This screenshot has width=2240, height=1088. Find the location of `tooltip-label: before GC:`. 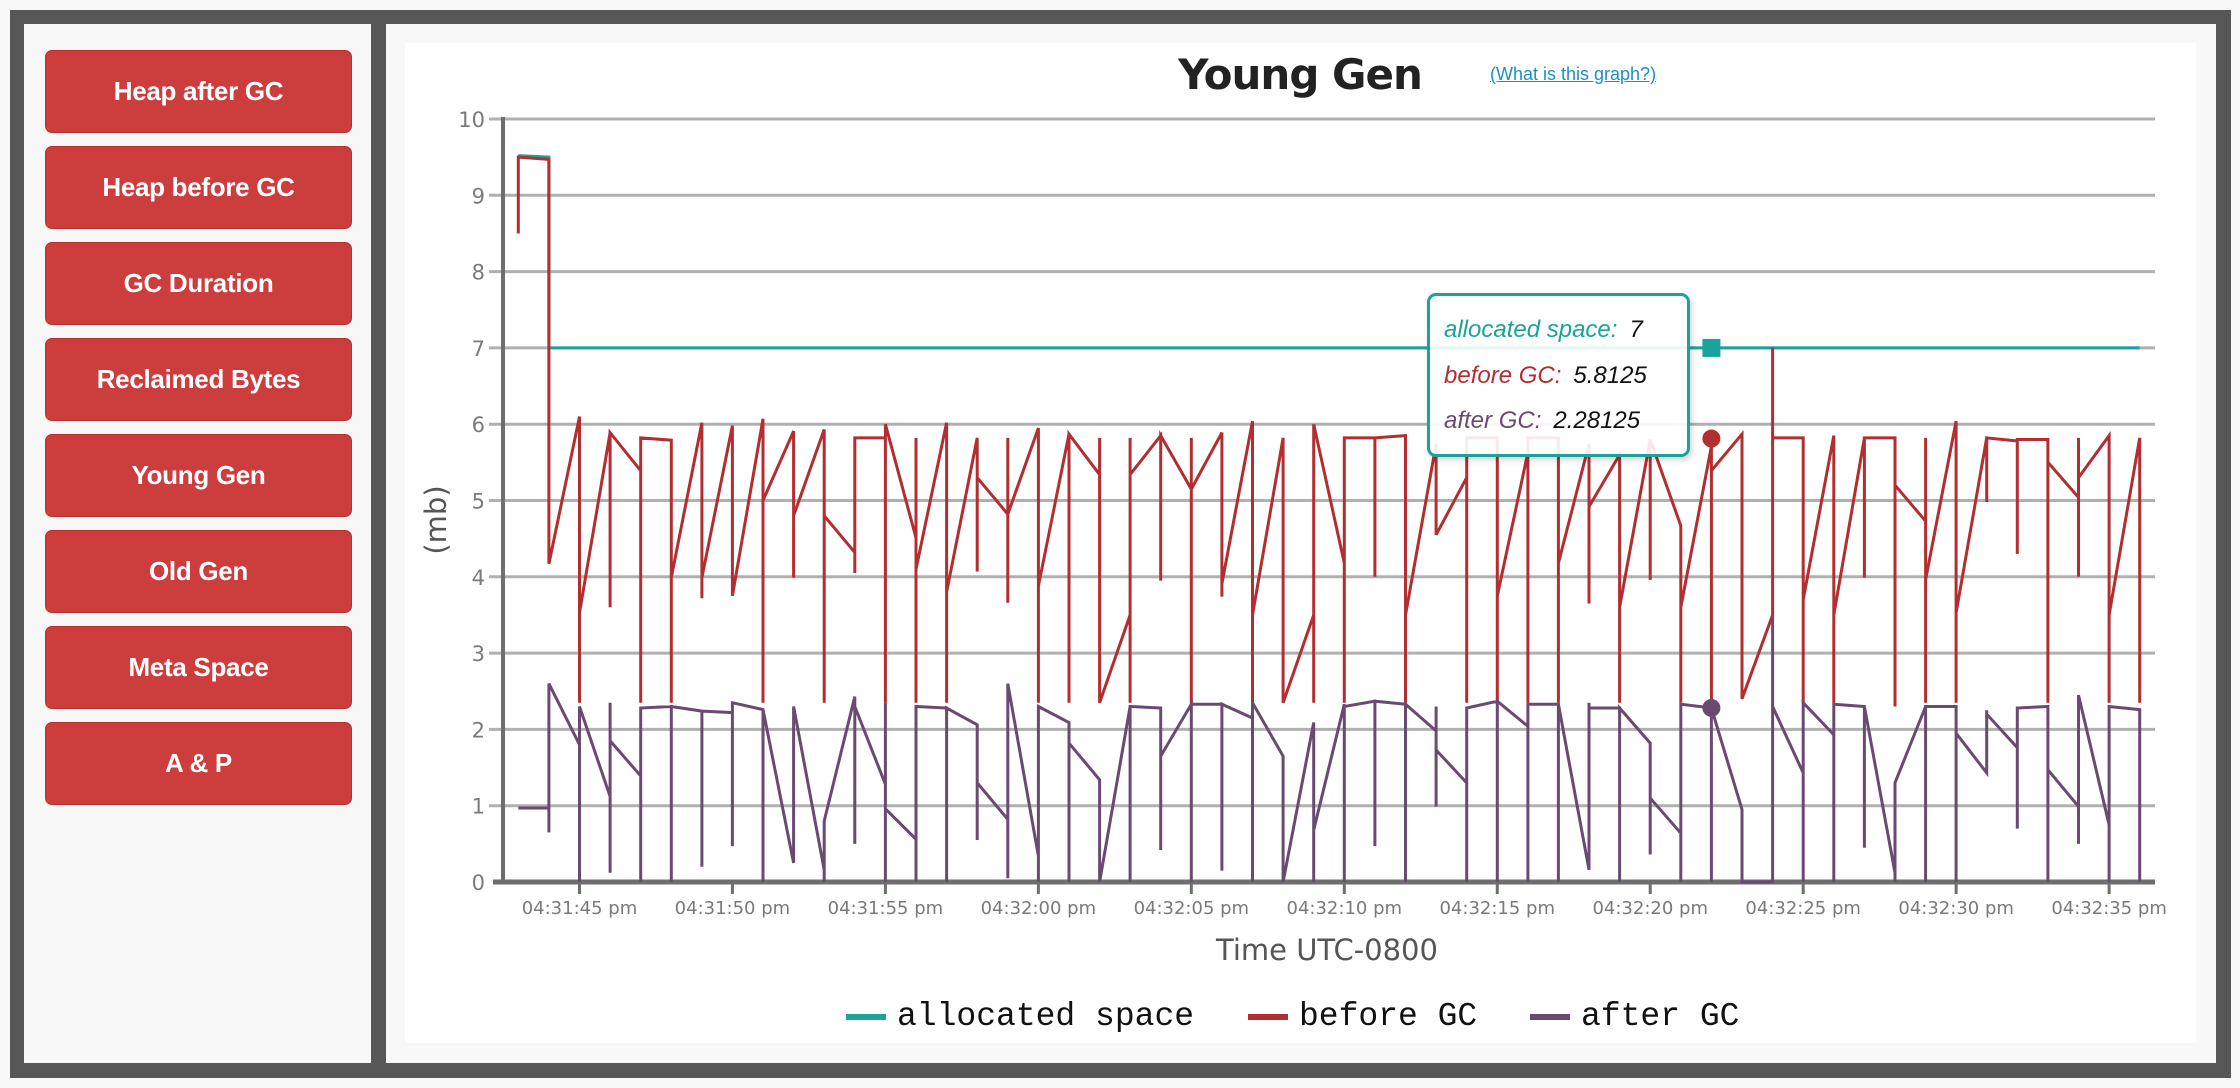

tooltip-label: before GC: is located at coordinates (1503, 375).